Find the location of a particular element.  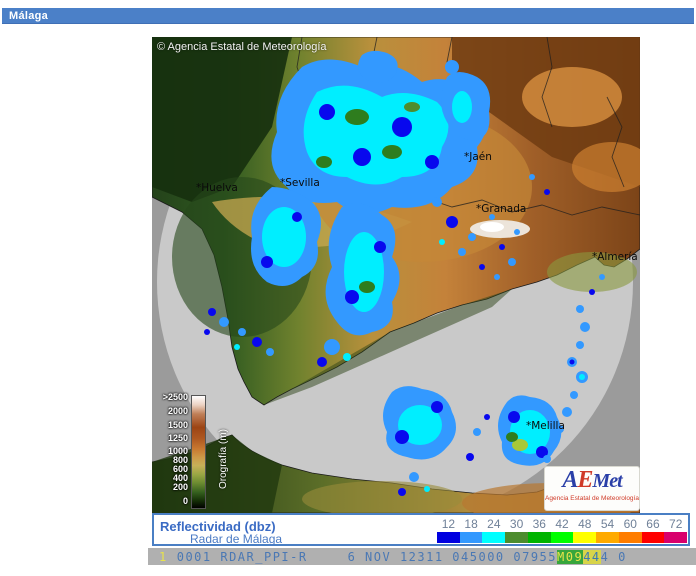

dbz-tick: 18 is located at coordinates (471, 524).